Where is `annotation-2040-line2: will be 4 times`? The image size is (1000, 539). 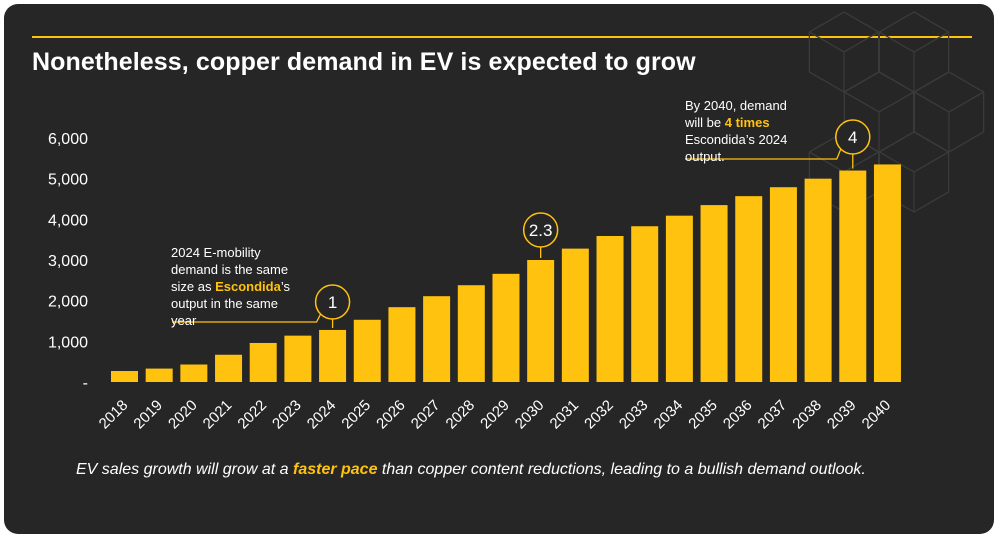 annotation-2040-line2: will be 4 times is located at coordinates (755, 122).